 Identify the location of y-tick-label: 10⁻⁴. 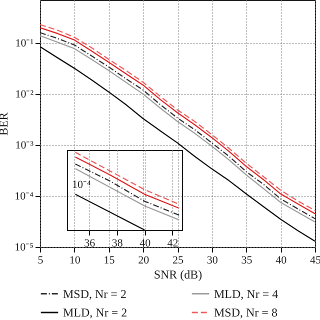
(24, 196).